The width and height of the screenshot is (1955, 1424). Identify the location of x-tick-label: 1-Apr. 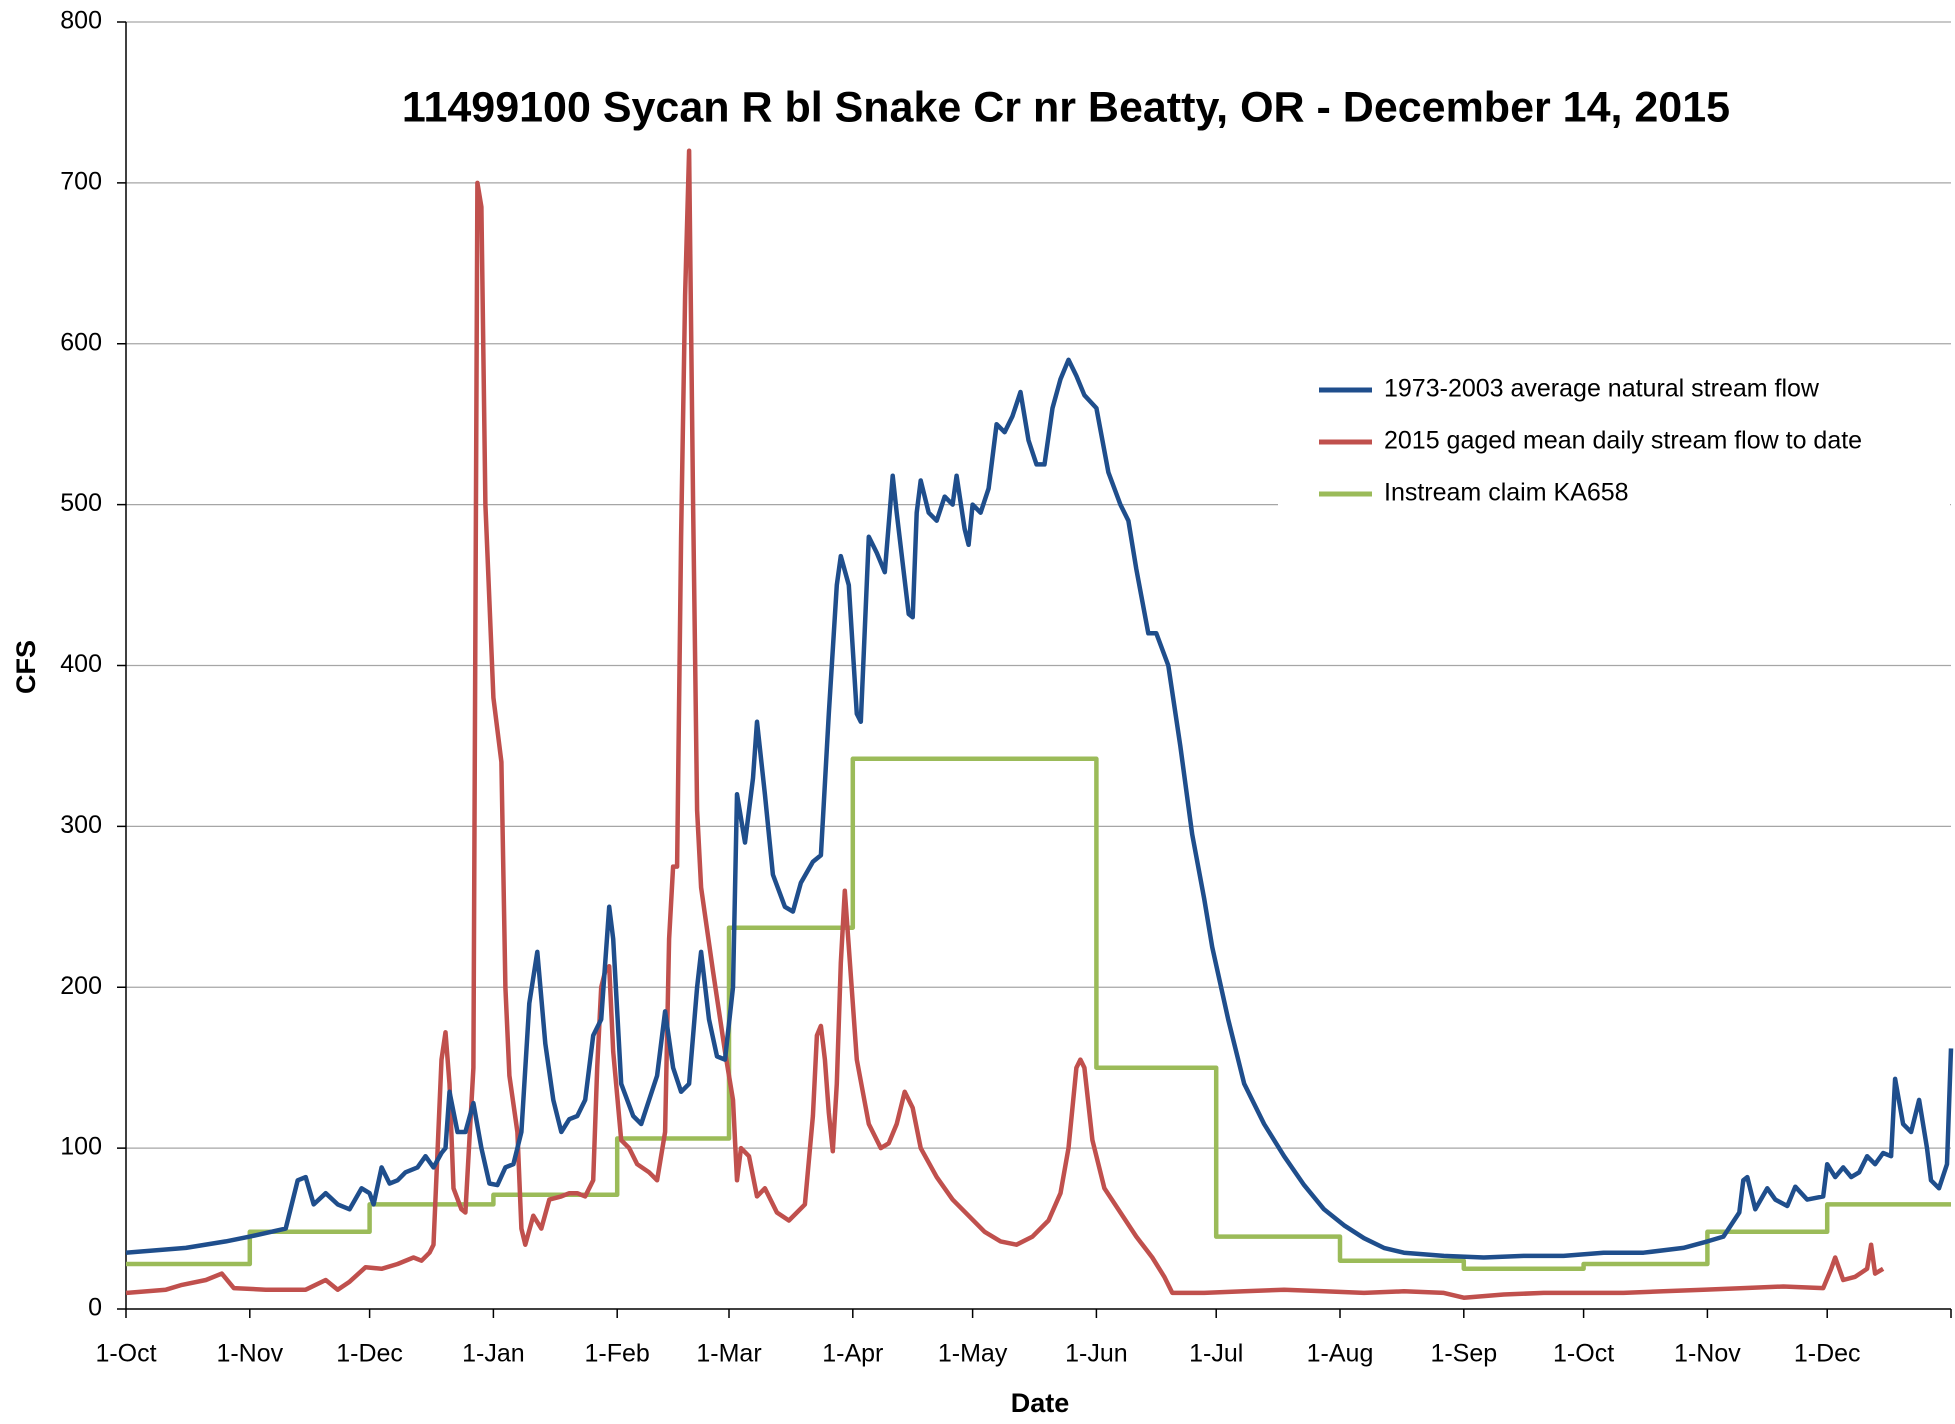
(852, 1354).